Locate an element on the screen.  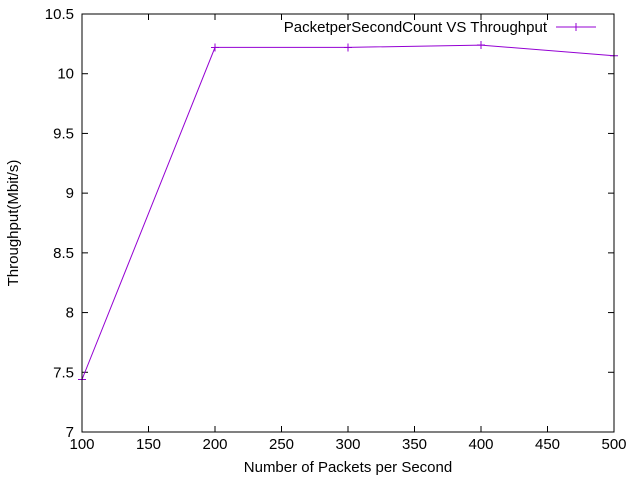
legend: PacketperSecondCount VS Throughput is located at coordinates (440, 27).